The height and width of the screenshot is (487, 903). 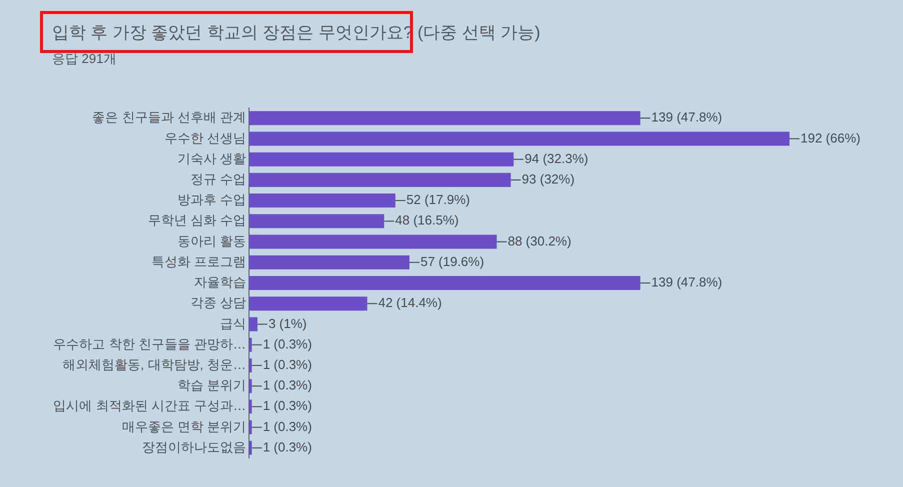 What do you see at coordinates (438, 200) in the screenshot?
I see `data-label: 52 (17.9%)` at bounding box center [438, 200].